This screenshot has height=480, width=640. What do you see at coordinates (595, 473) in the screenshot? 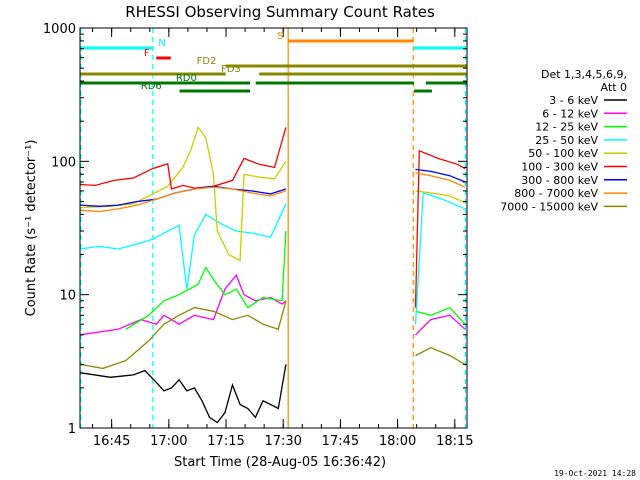
I see `timestamp: 19-Oct-2021 14:28` at bounding box center [595, 473].